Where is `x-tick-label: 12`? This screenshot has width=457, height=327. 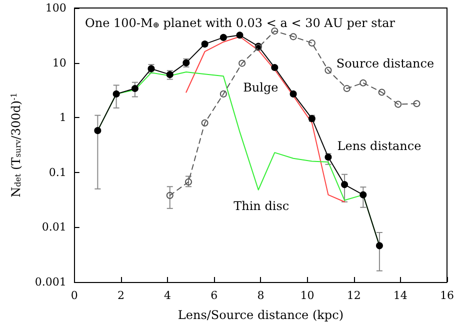
x-tick-label: 12 is located at coordinates (353, 295).